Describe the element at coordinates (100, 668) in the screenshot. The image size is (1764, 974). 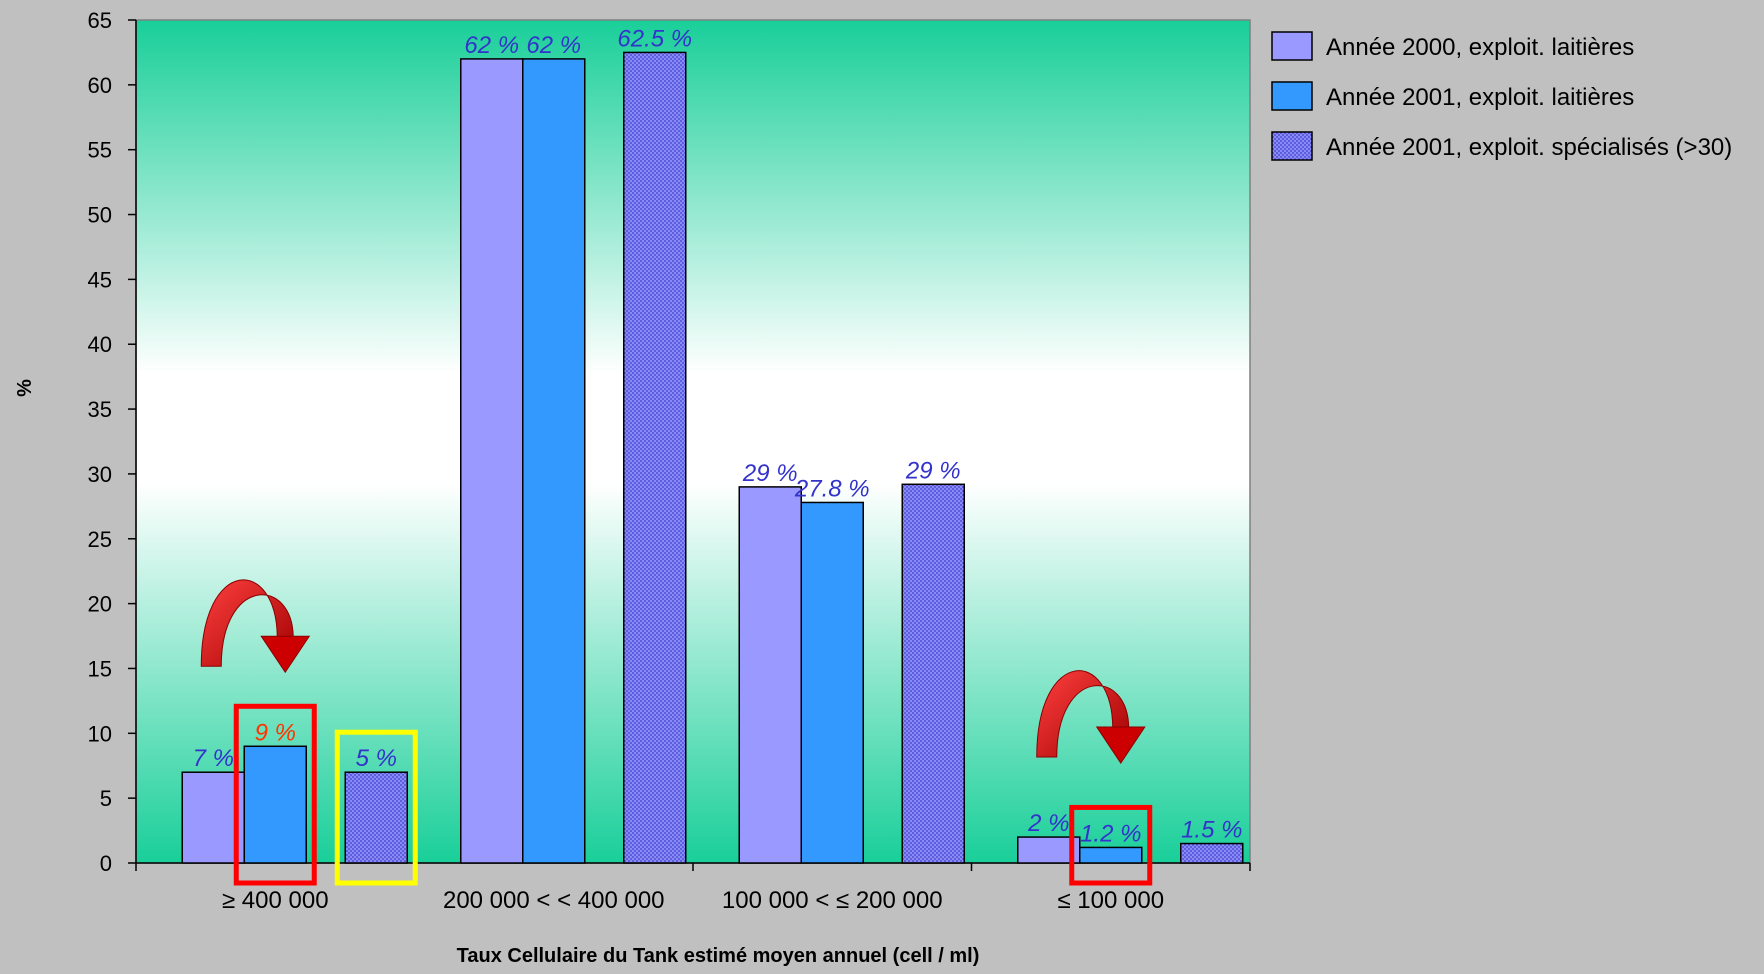
I see `y-tick-label: 15` at that location.